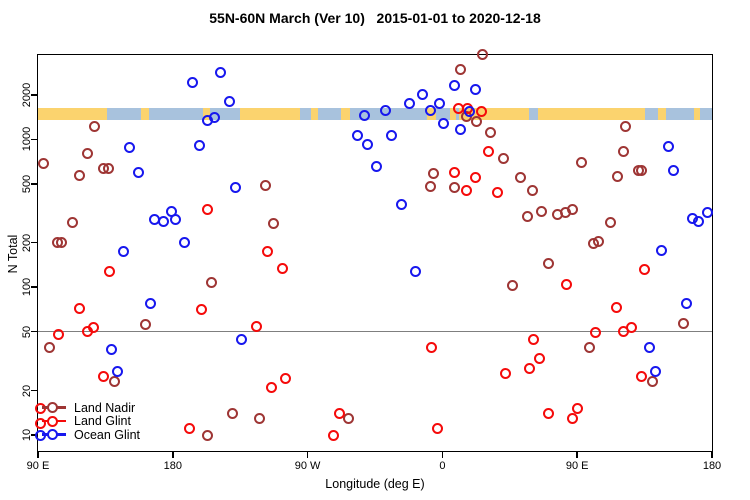 Image resolution: width=750 pixels, height=500 pixels. What do you see at coordinates (442, 466) in the screenshot?
I see `x-tick-label: 0` at bounding box center [442, 466].